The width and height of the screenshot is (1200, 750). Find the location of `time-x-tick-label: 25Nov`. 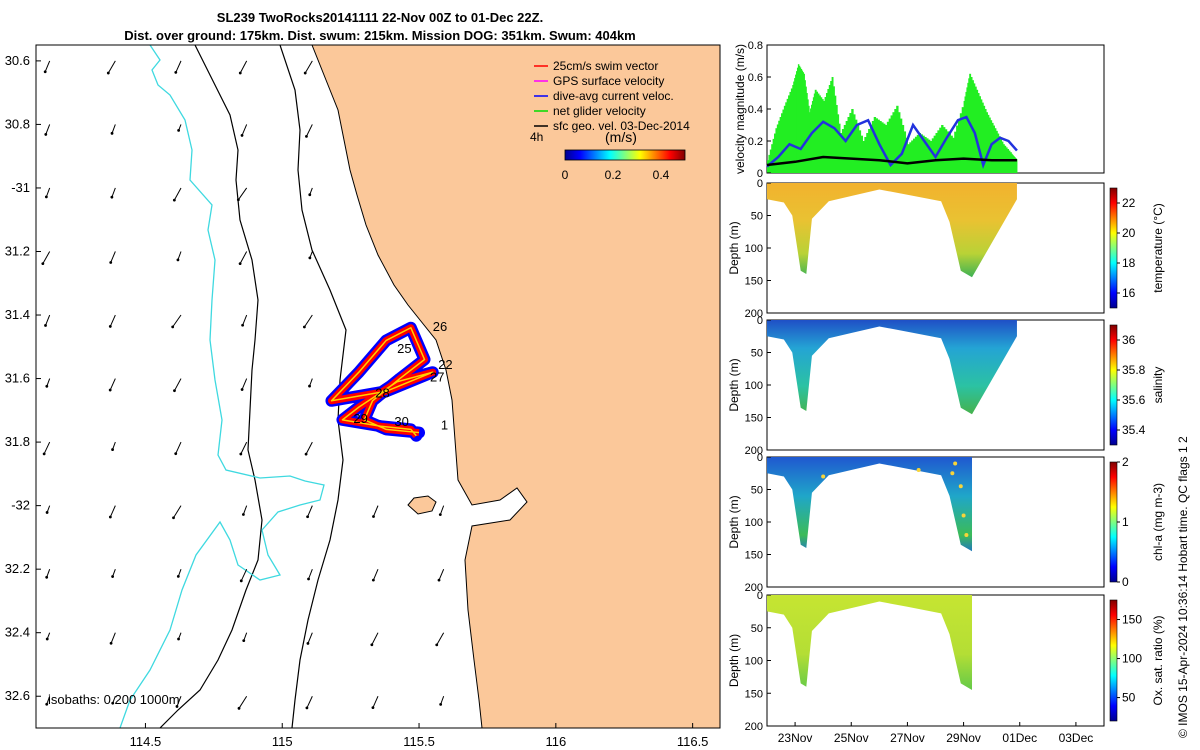

time-x-tick-label: 25Nov is located at coordinates (851, 738).